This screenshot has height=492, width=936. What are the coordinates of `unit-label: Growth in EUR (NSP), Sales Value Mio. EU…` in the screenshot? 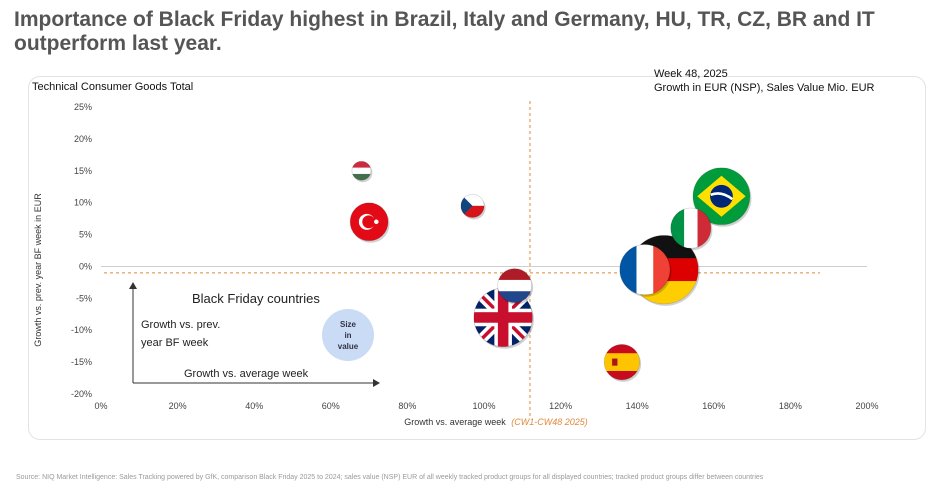 It's located at (764, 88).